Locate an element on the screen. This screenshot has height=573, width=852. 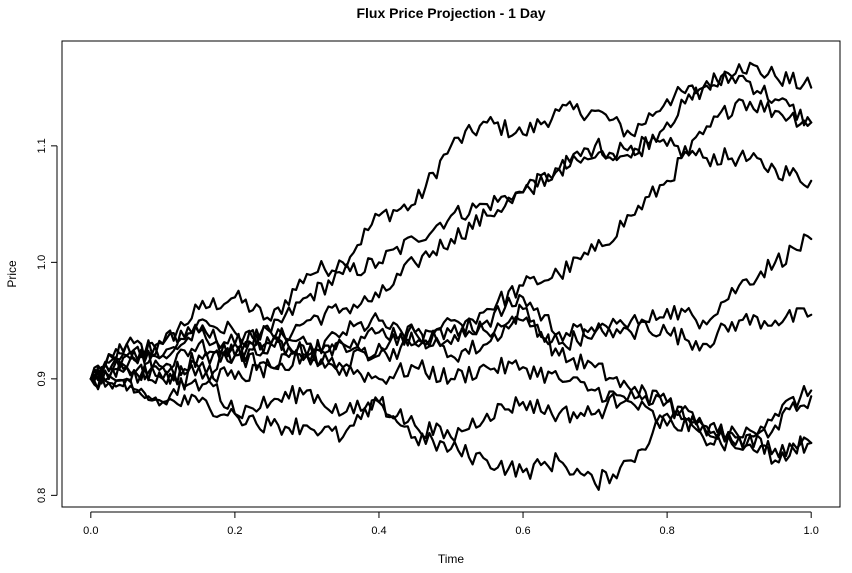
y-tick-label: 0.8 is located at coordinates (42, 495).